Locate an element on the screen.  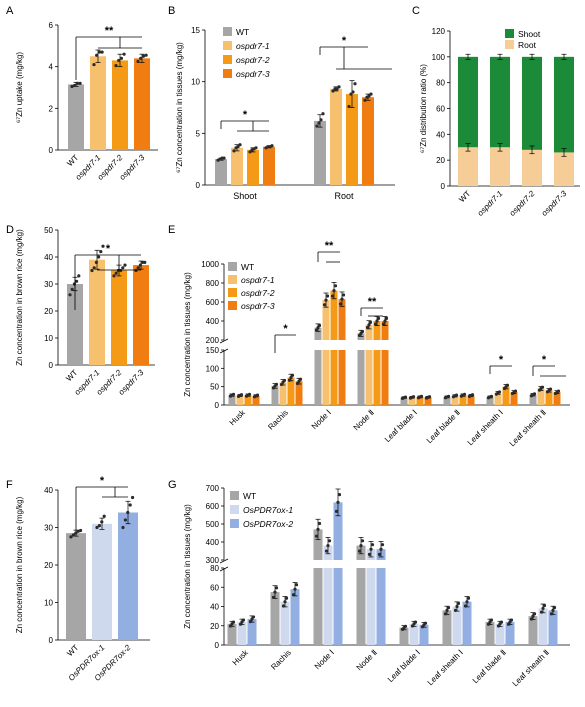
y-tick-label: 10 is located at coordinates (195, 82).